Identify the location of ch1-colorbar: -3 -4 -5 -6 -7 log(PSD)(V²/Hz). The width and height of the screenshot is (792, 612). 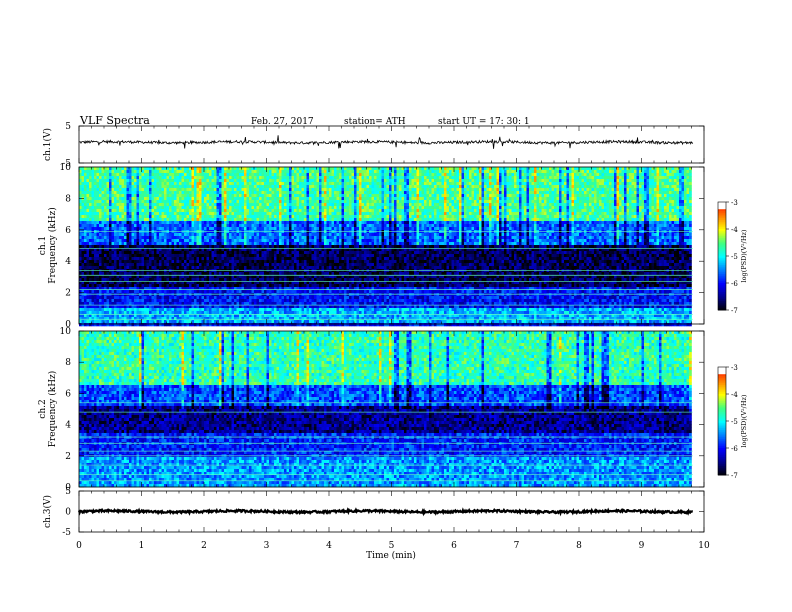
(732, 257).